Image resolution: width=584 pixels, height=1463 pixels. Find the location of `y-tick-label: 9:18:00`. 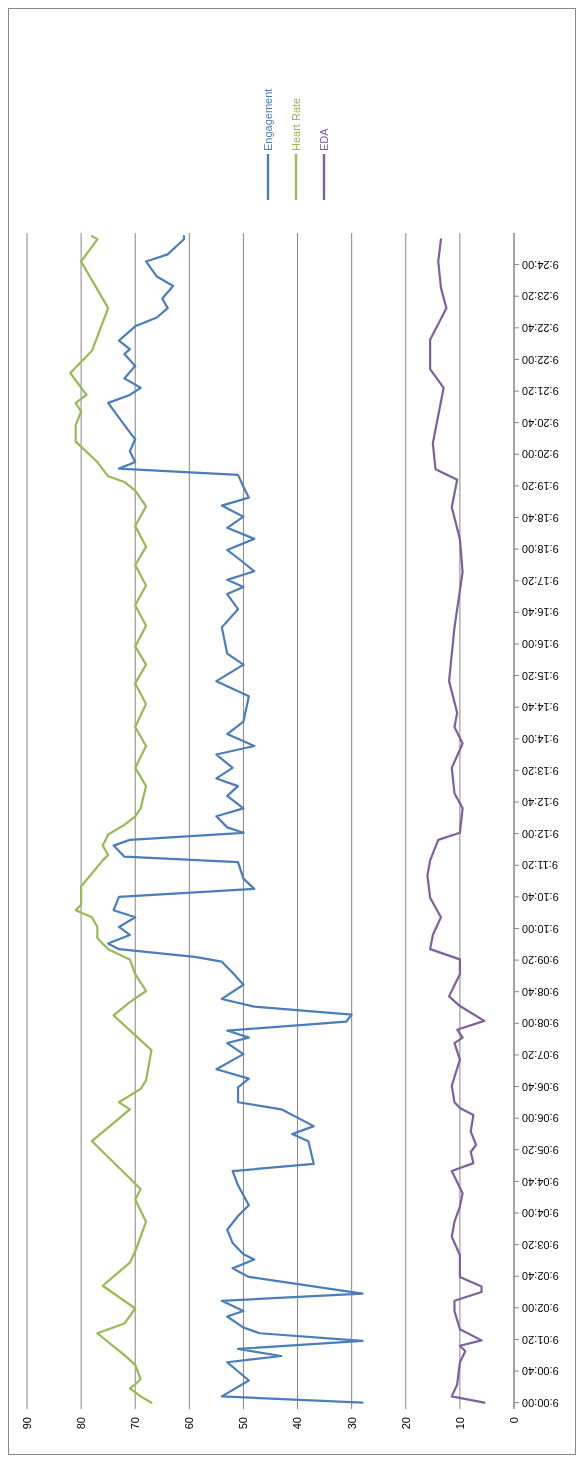

y-tick-label: 9:18:00 is located at coordinates (540, 549).